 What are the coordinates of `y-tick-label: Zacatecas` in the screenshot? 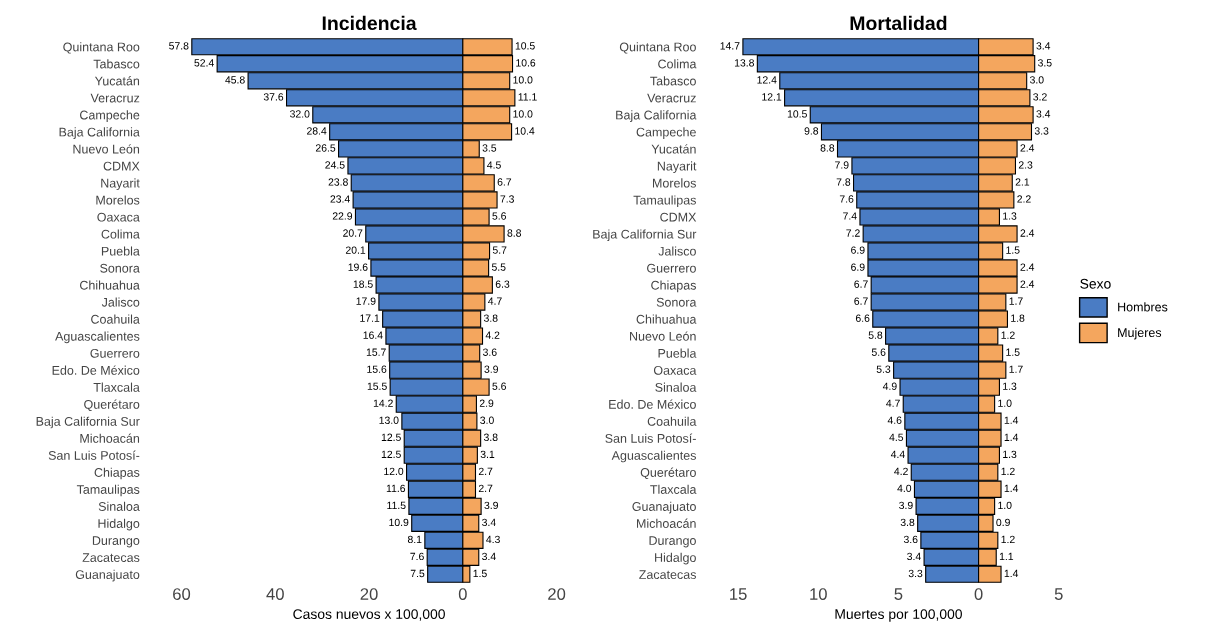 It's located at (667, 574).